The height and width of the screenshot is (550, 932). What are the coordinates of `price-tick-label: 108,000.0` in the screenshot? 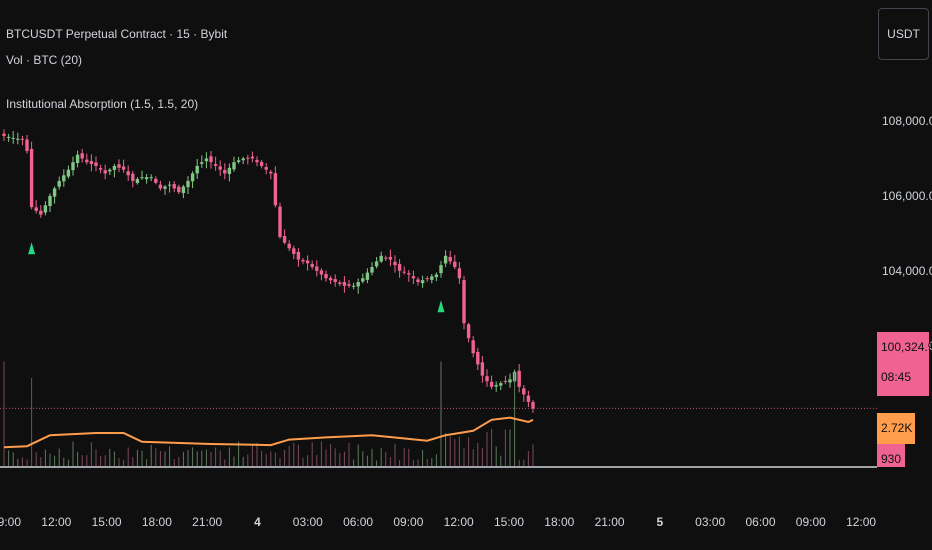 It's located at (907, 121).